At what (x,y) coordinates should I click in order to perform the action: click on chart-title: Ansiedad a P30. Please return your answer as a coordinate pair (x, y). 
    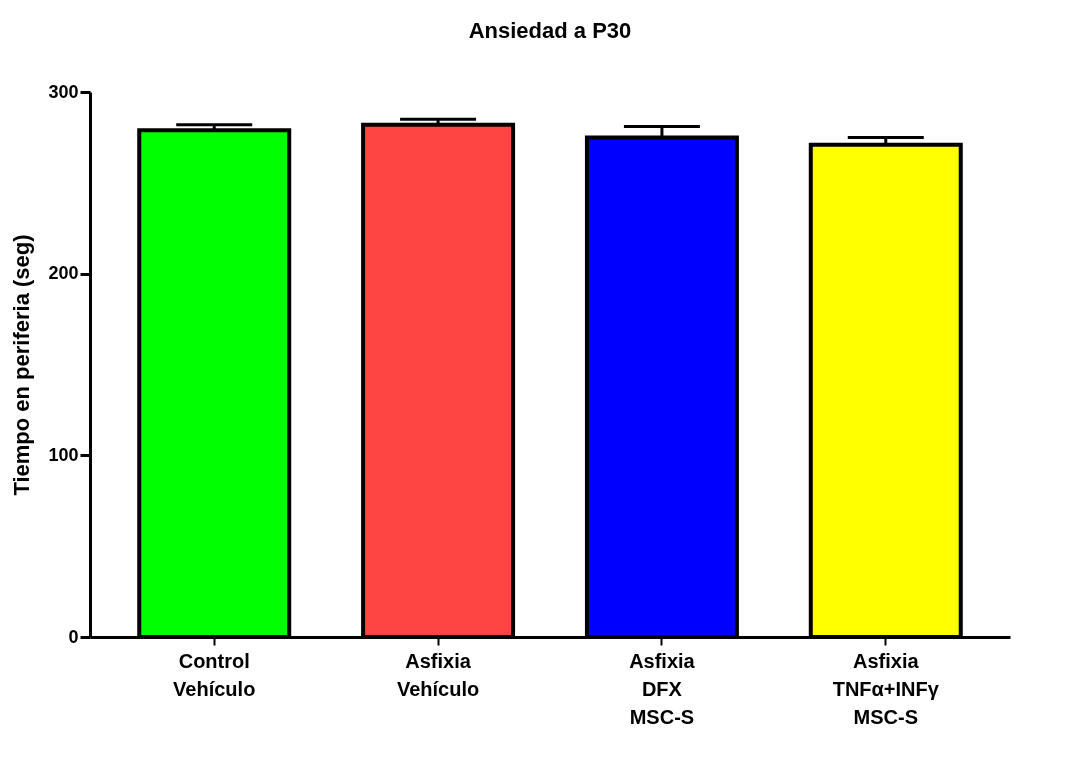
    Looking at the image, I should click on (550, 30).